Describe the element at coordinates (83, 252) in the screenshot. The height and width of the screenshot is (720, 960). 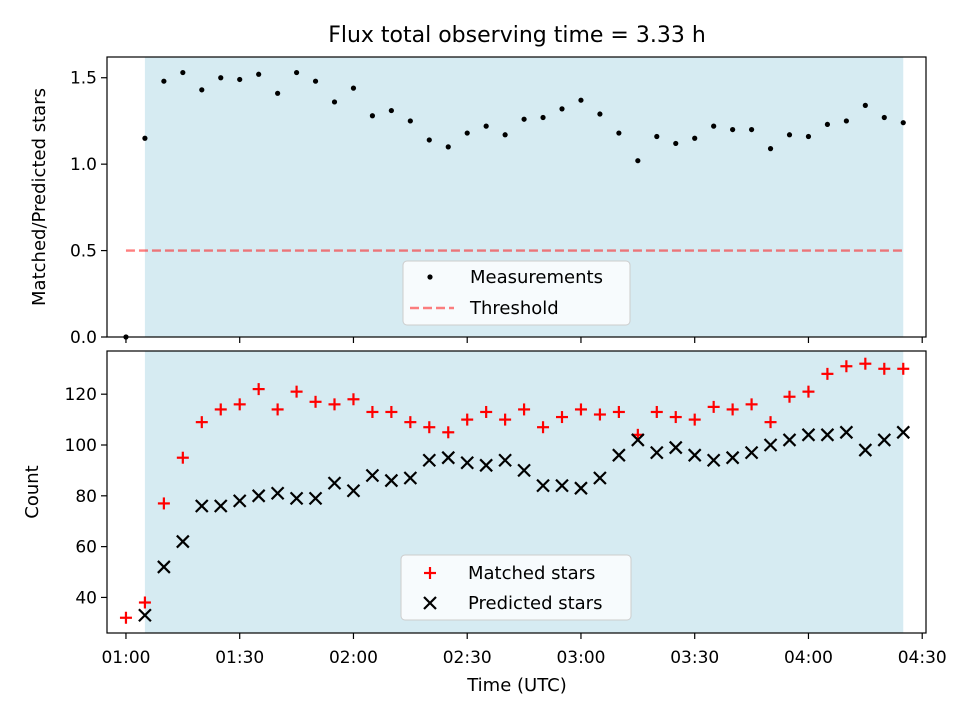
I see `y-tick-label: 0.5` at that location.